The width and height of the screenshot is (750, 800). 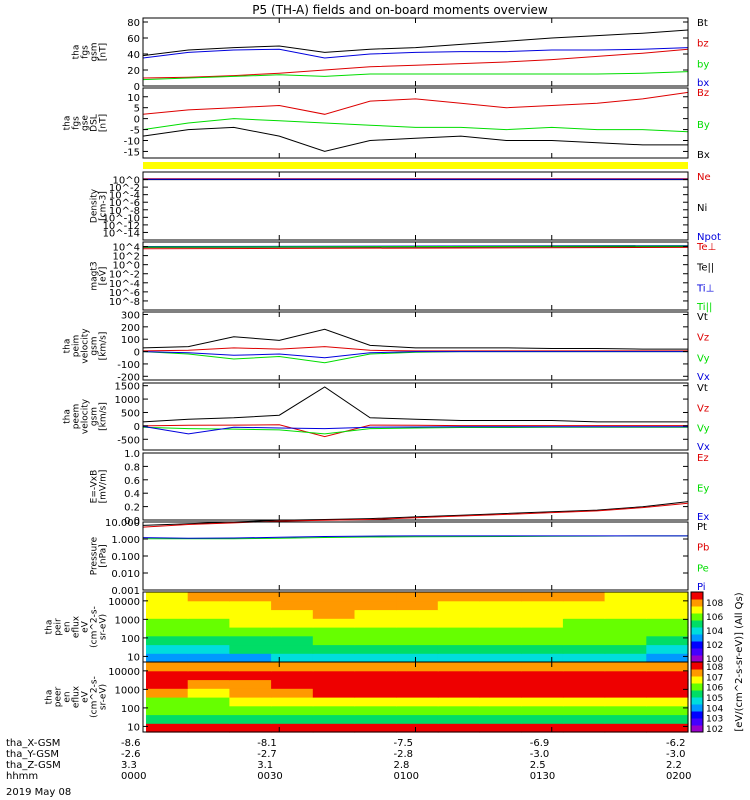 I want to click on series-line-Pi, so click(x=415, y=537).